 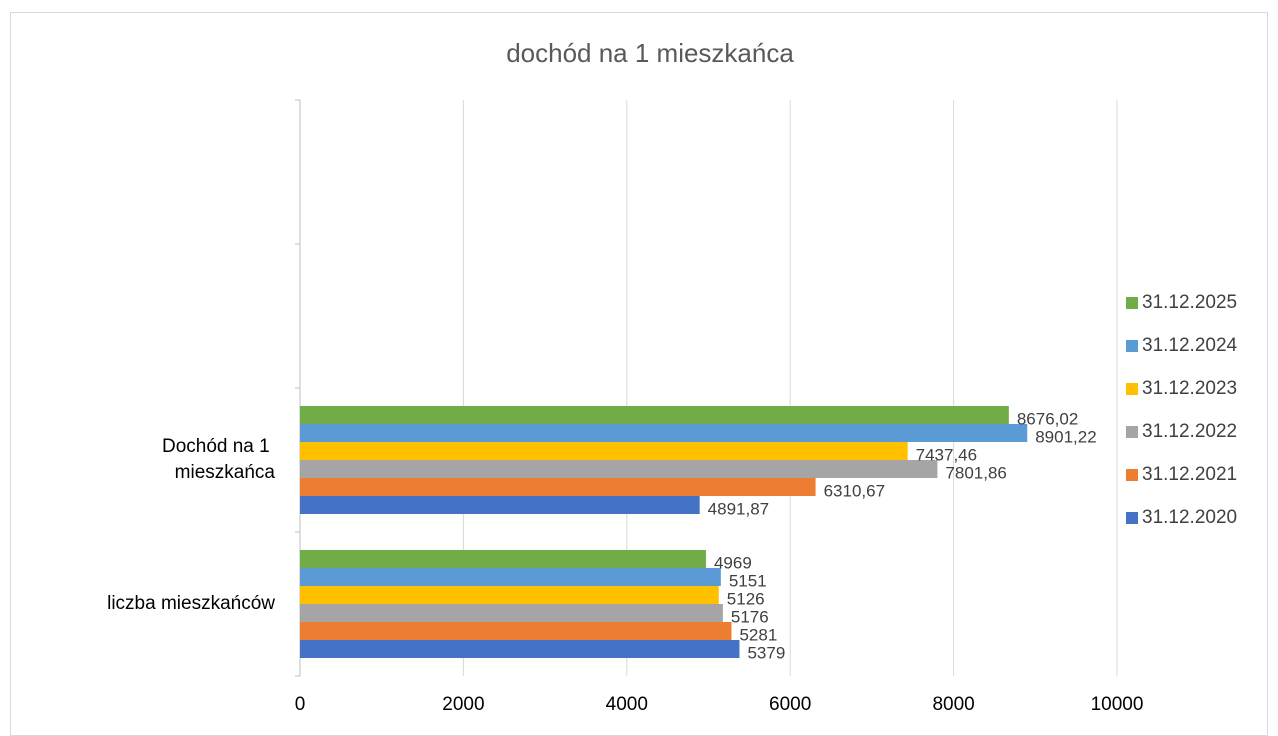 I want to click on data-label: 8676,02, so click(x=1047, y=418).